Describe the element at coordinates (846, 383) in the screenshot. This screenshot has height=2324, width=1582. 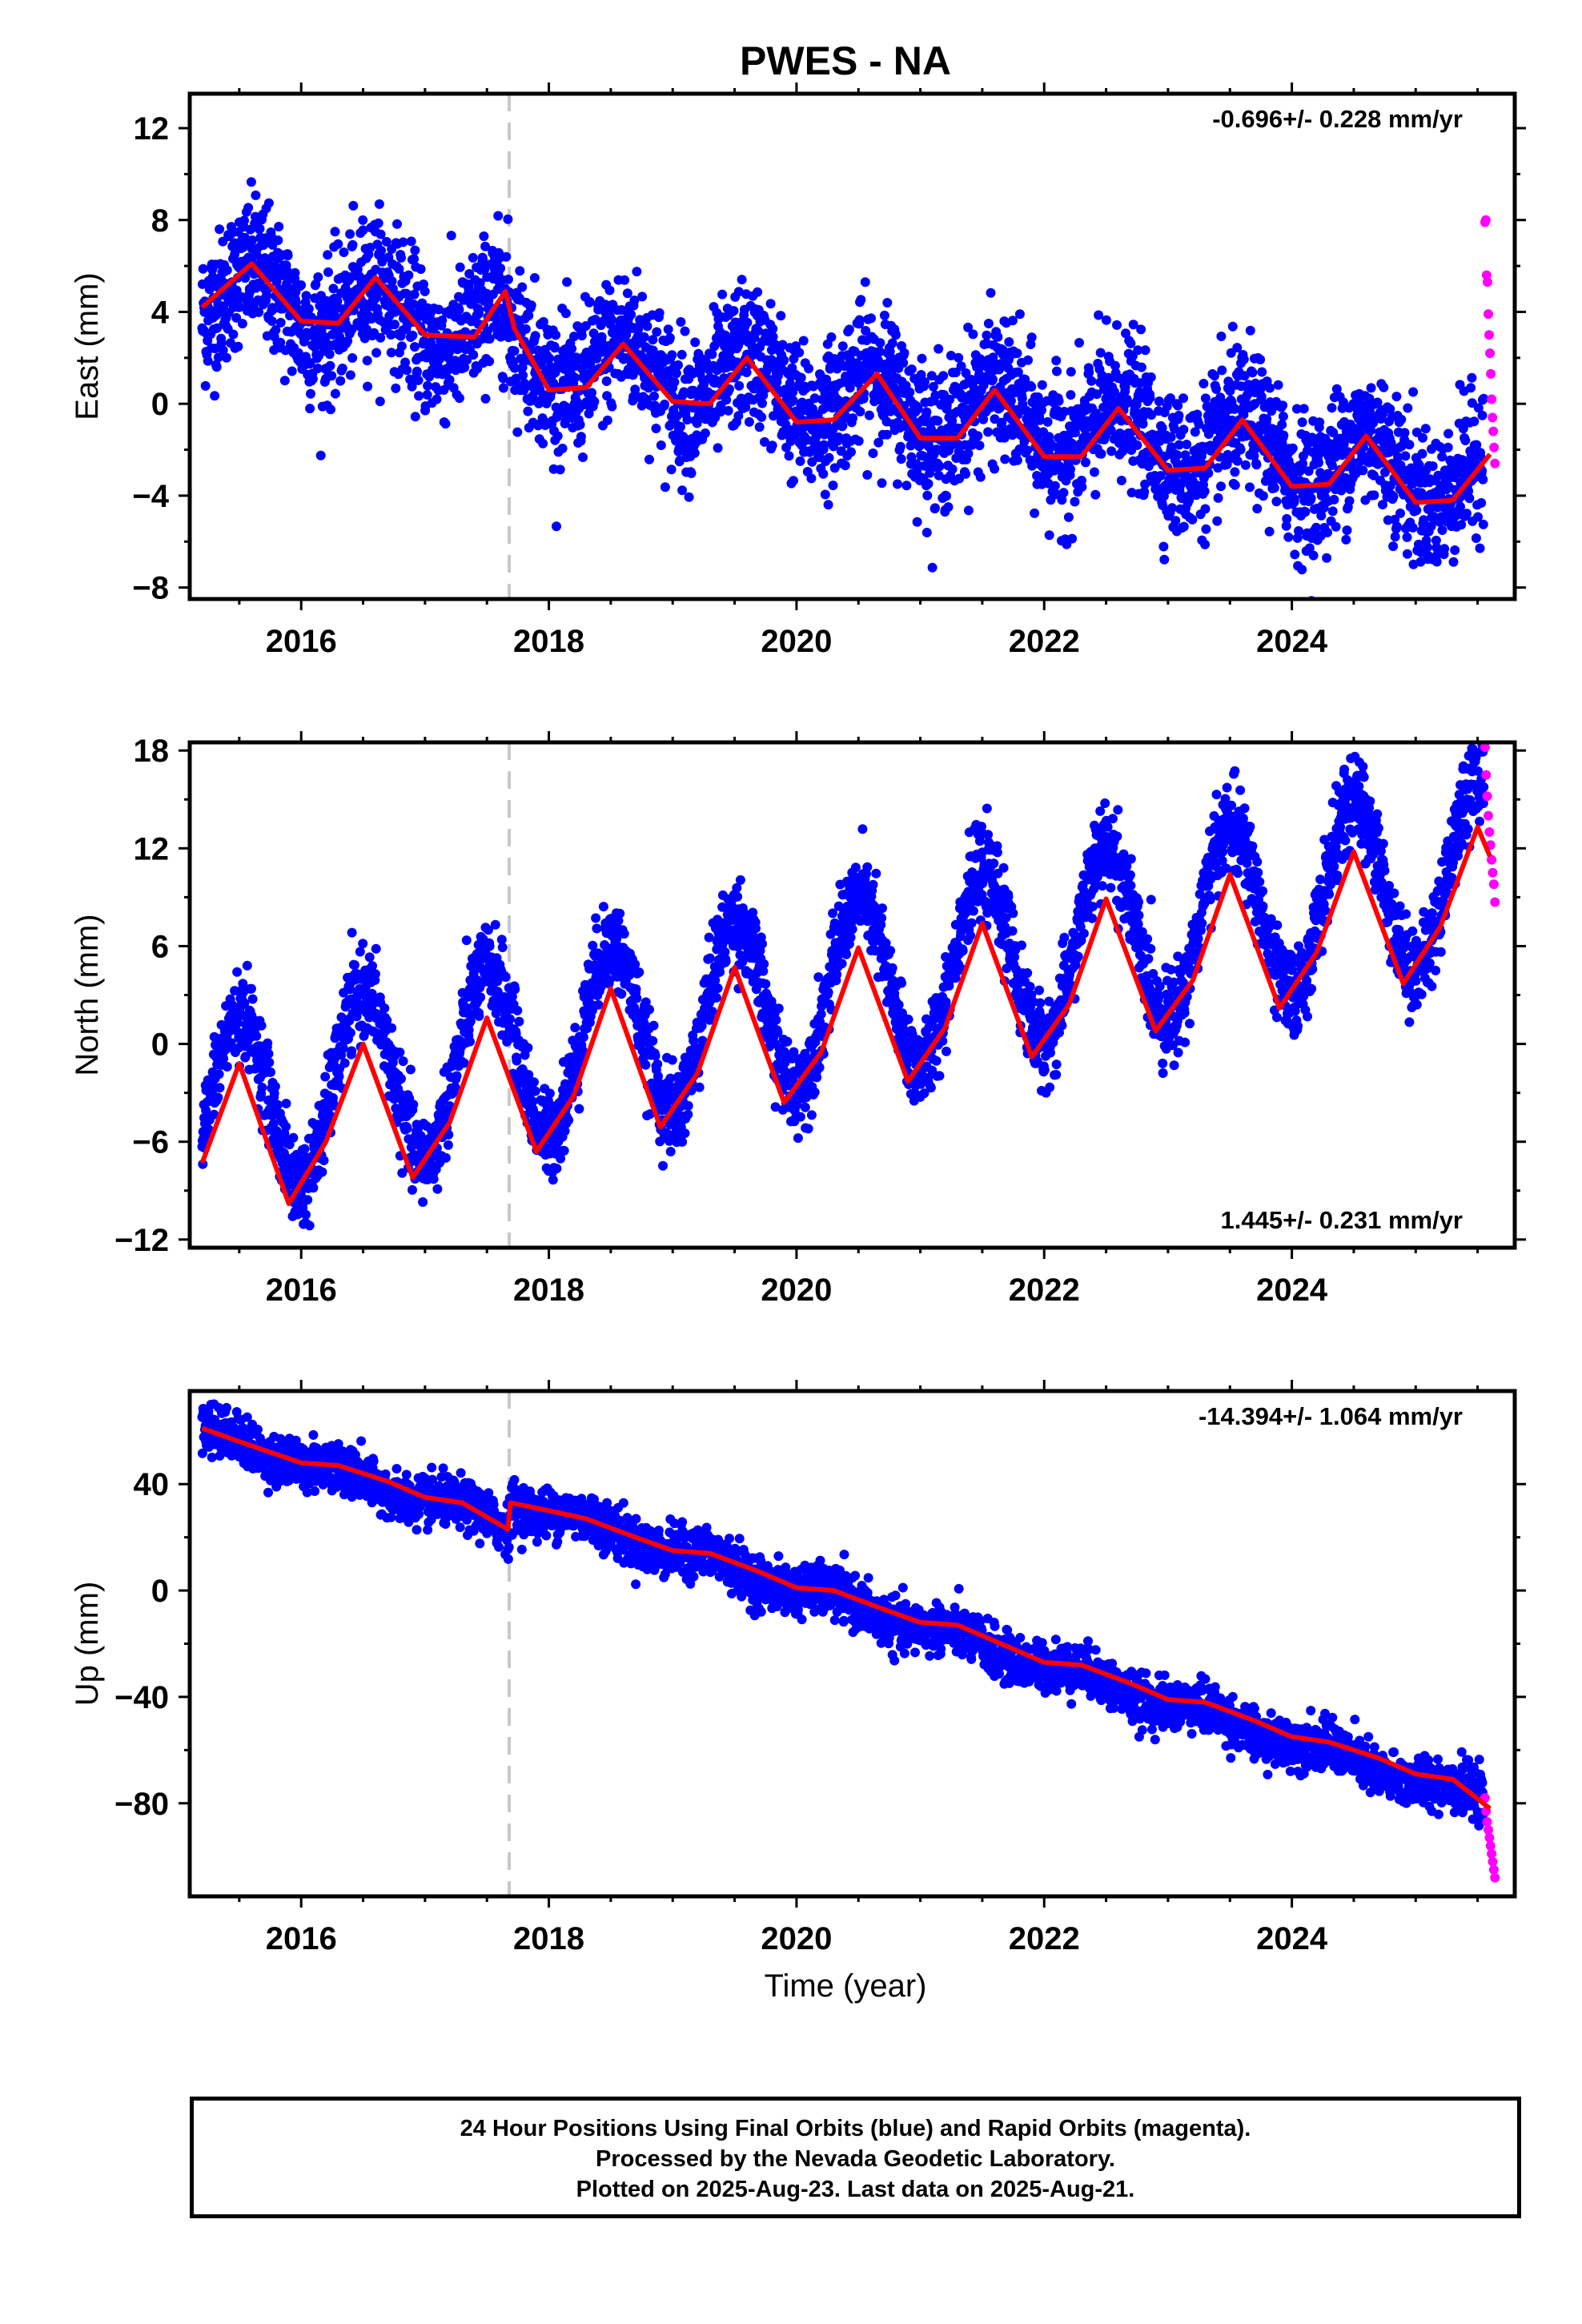
I see `fit-line-east` at that location.